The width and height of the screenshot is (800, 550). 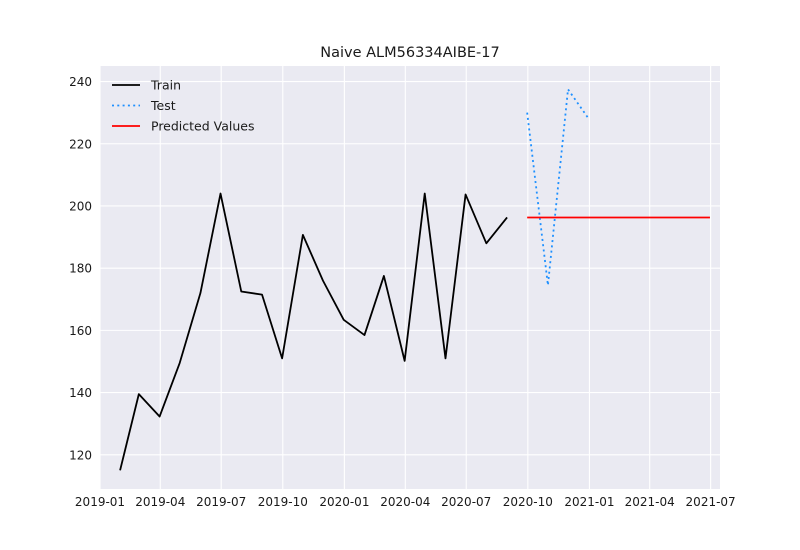 What do you see at coordinates (80, 269) in the screenshot?
I see `y-tick-label: 180` at bounding box center [80, 269].